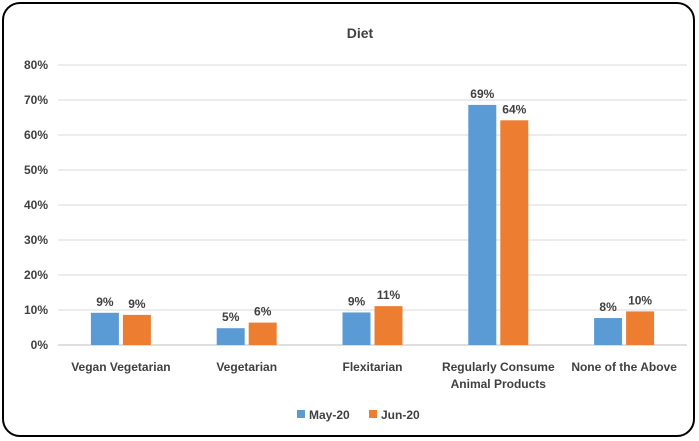 The image size is (699, 441). Describe the element at coordinates (36, 135) in the screenshot. I see `y-tick-label: 60%` at that location.